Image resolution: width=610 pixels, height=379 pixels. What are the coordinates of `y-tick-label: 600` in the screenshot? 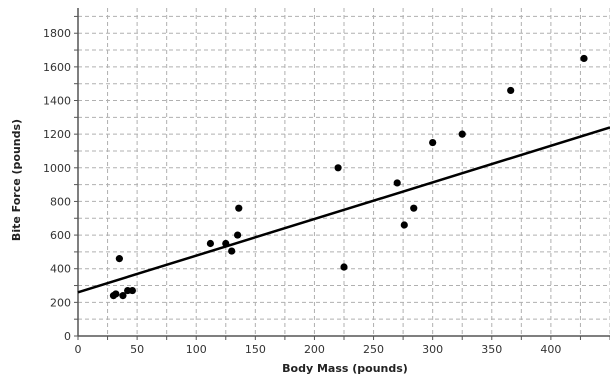 It's located at (60, 235).